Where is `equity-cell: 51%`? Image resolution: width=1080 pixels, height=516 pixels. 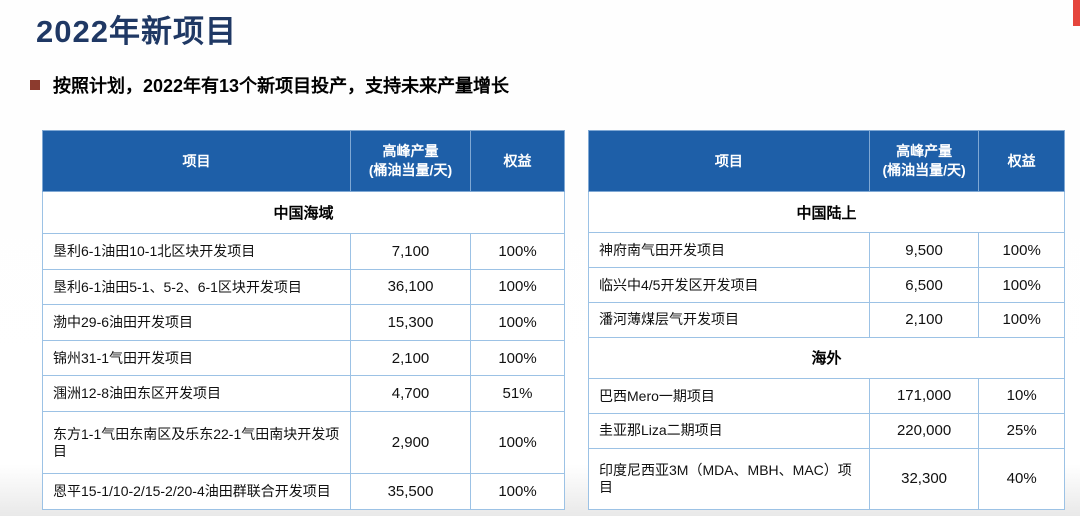 equity-cell: 51% is located at coordinates (517, 393).